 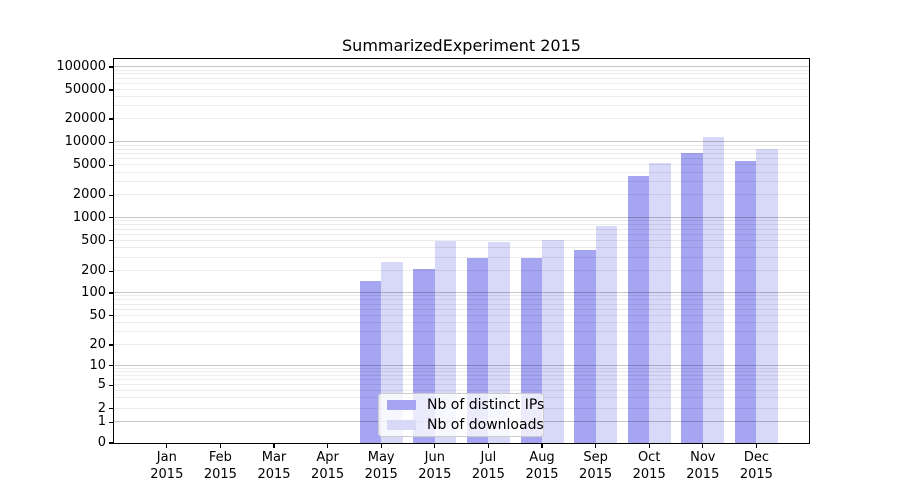 I want to click on legend-label: Nb of distinct IPs, so click(x=486, y=405).